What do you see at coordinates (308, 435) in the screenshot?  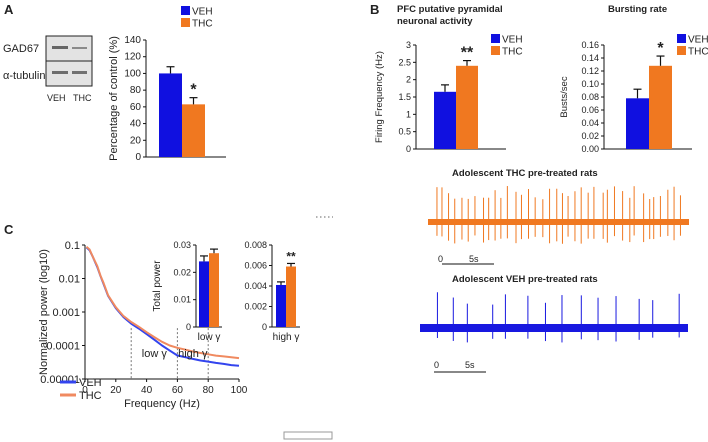 I see `image-frame-artifact` at bounding box center [308, 435].